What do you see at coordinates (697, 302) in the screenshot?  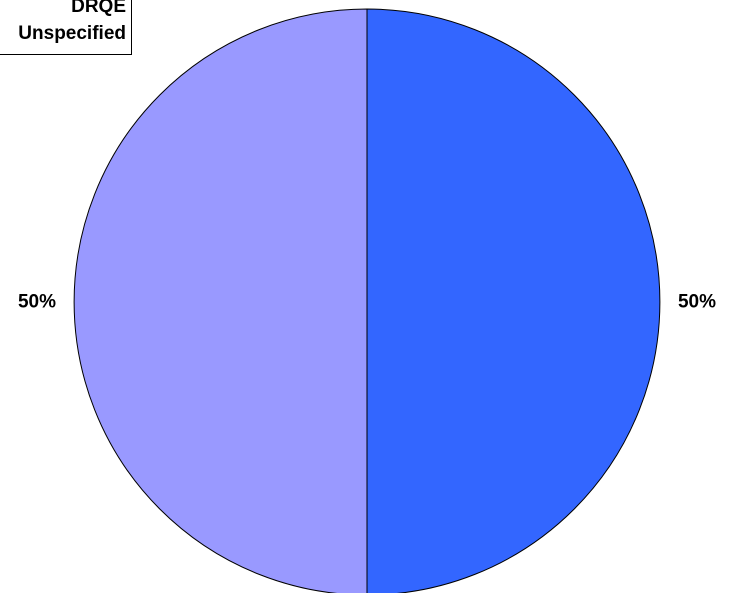 I see `slice-label-drqe: 50%` at bounding box center [697, 302].